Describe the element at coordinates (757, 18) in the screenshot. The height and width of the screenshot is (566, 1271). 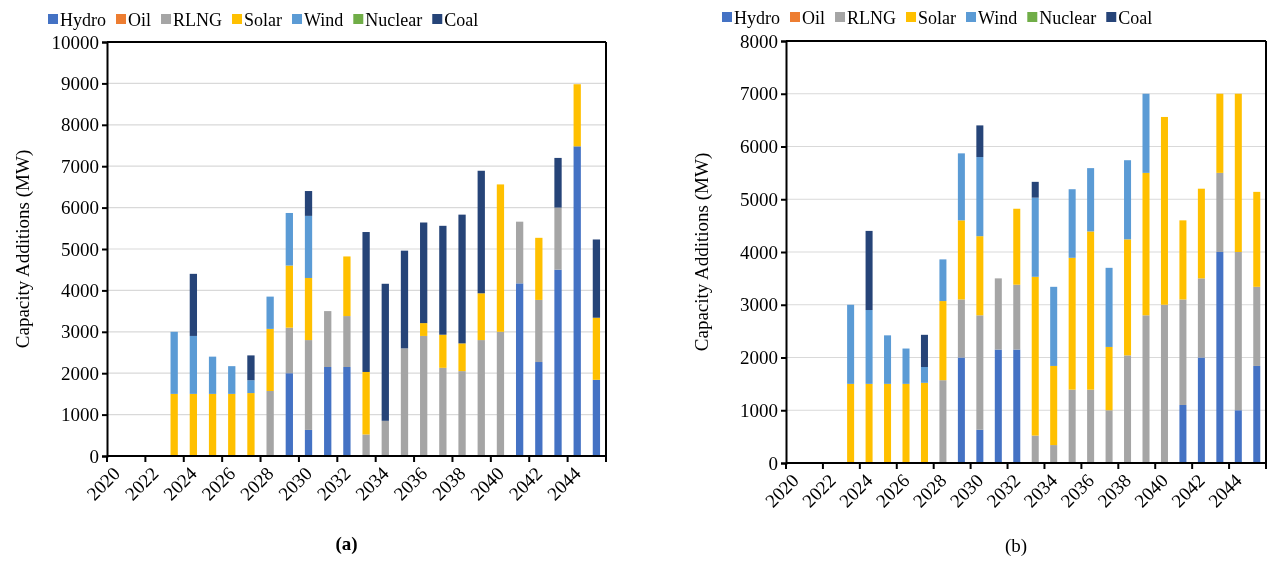
I see `legend-label: Hydro` at that location.